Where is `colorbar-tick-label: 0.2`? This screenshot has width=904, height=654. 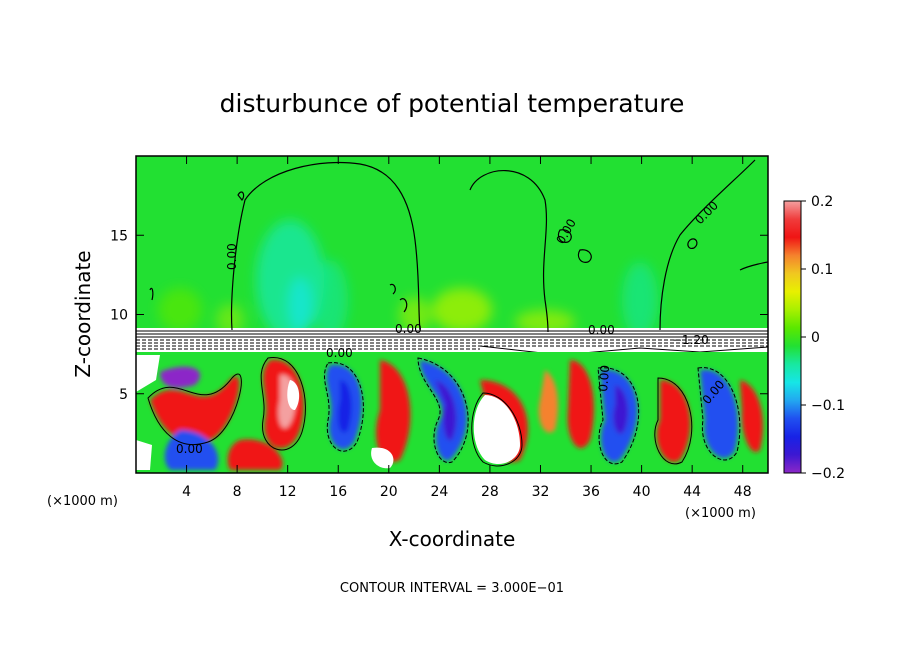
colorbar-tick-label: 0.2 is located at coordinates (822, 202).